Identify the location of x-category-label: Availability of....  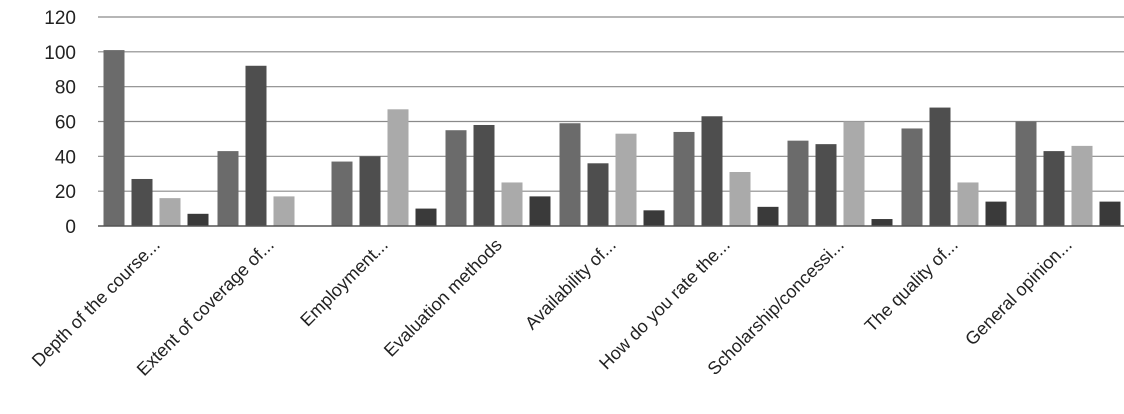
(570, 284).